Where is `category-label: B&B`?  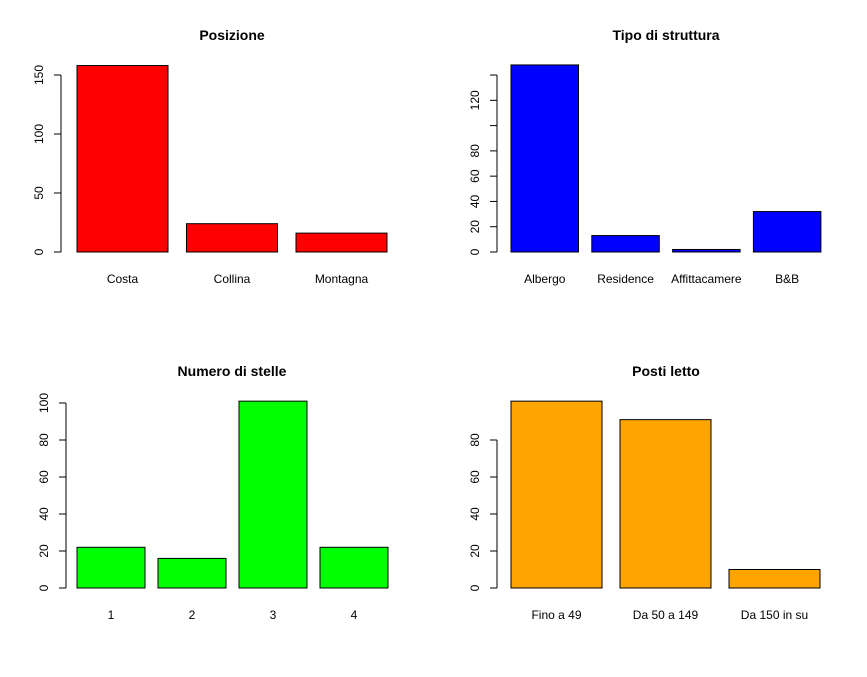
category-label: B&B is located at coordinates (787, 279).